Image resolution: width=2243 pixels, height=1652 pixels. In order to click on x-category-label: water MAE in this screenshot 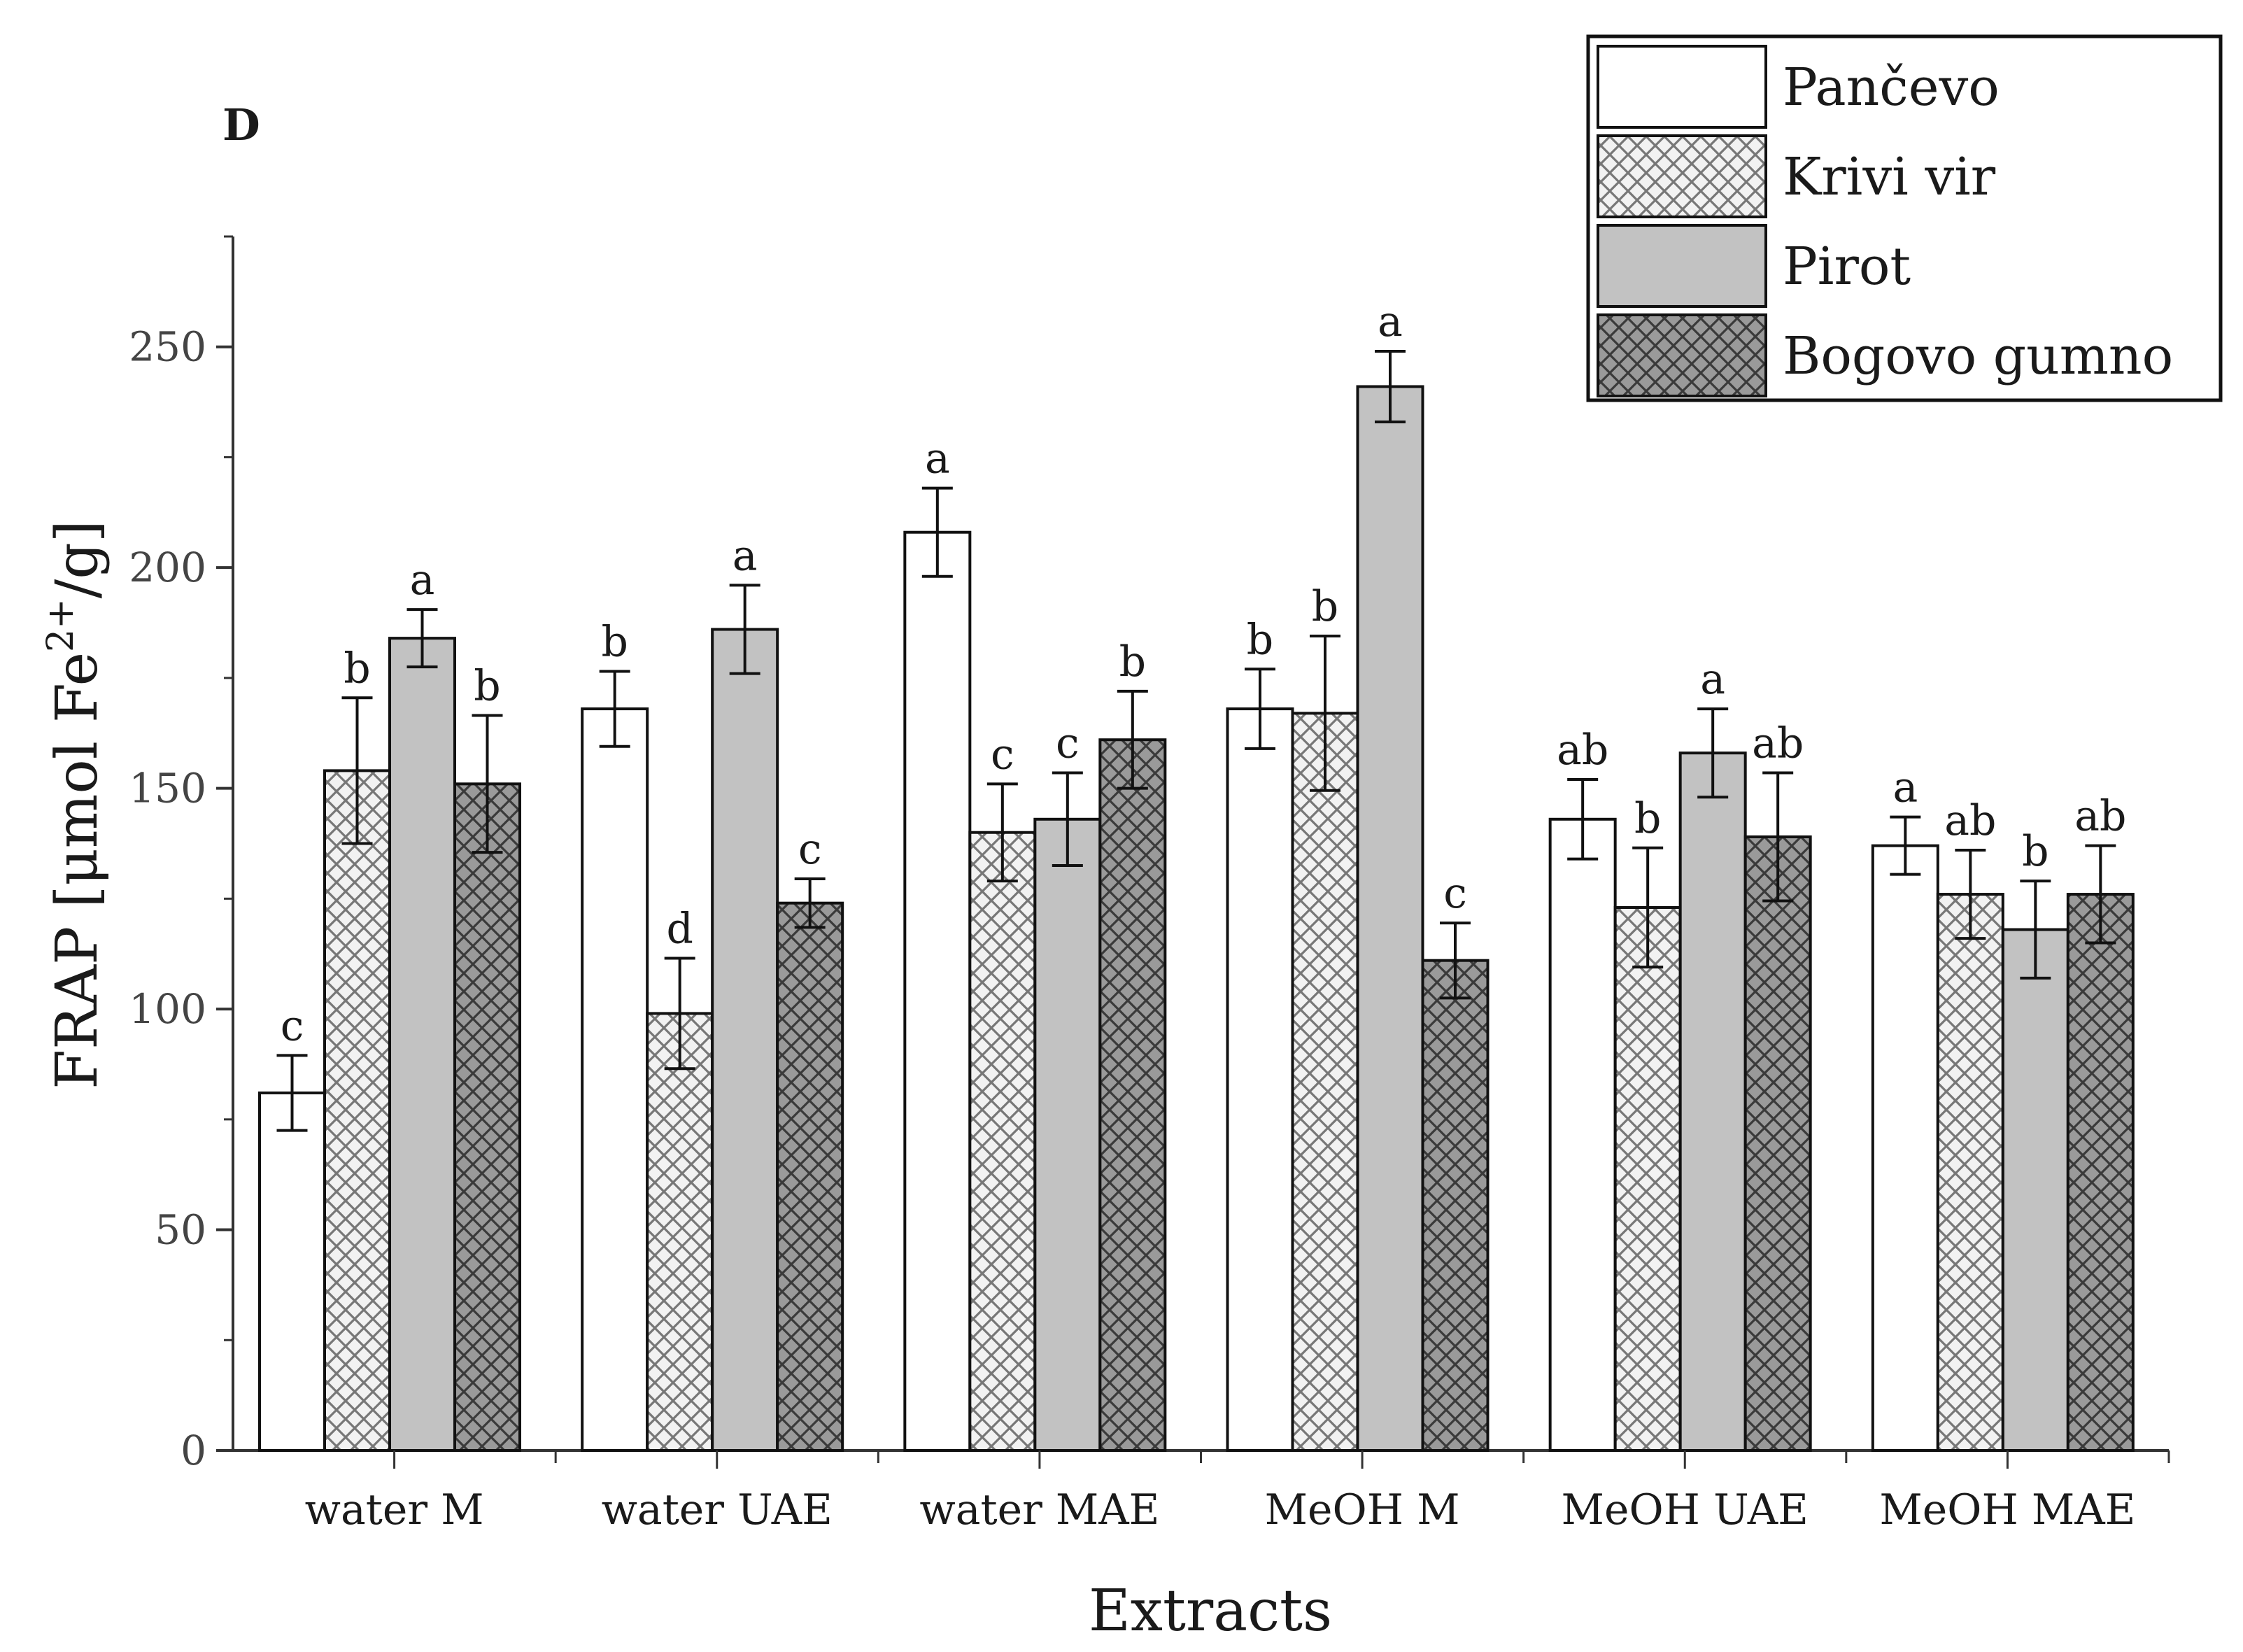, I will do `click(1039, 1509)`.